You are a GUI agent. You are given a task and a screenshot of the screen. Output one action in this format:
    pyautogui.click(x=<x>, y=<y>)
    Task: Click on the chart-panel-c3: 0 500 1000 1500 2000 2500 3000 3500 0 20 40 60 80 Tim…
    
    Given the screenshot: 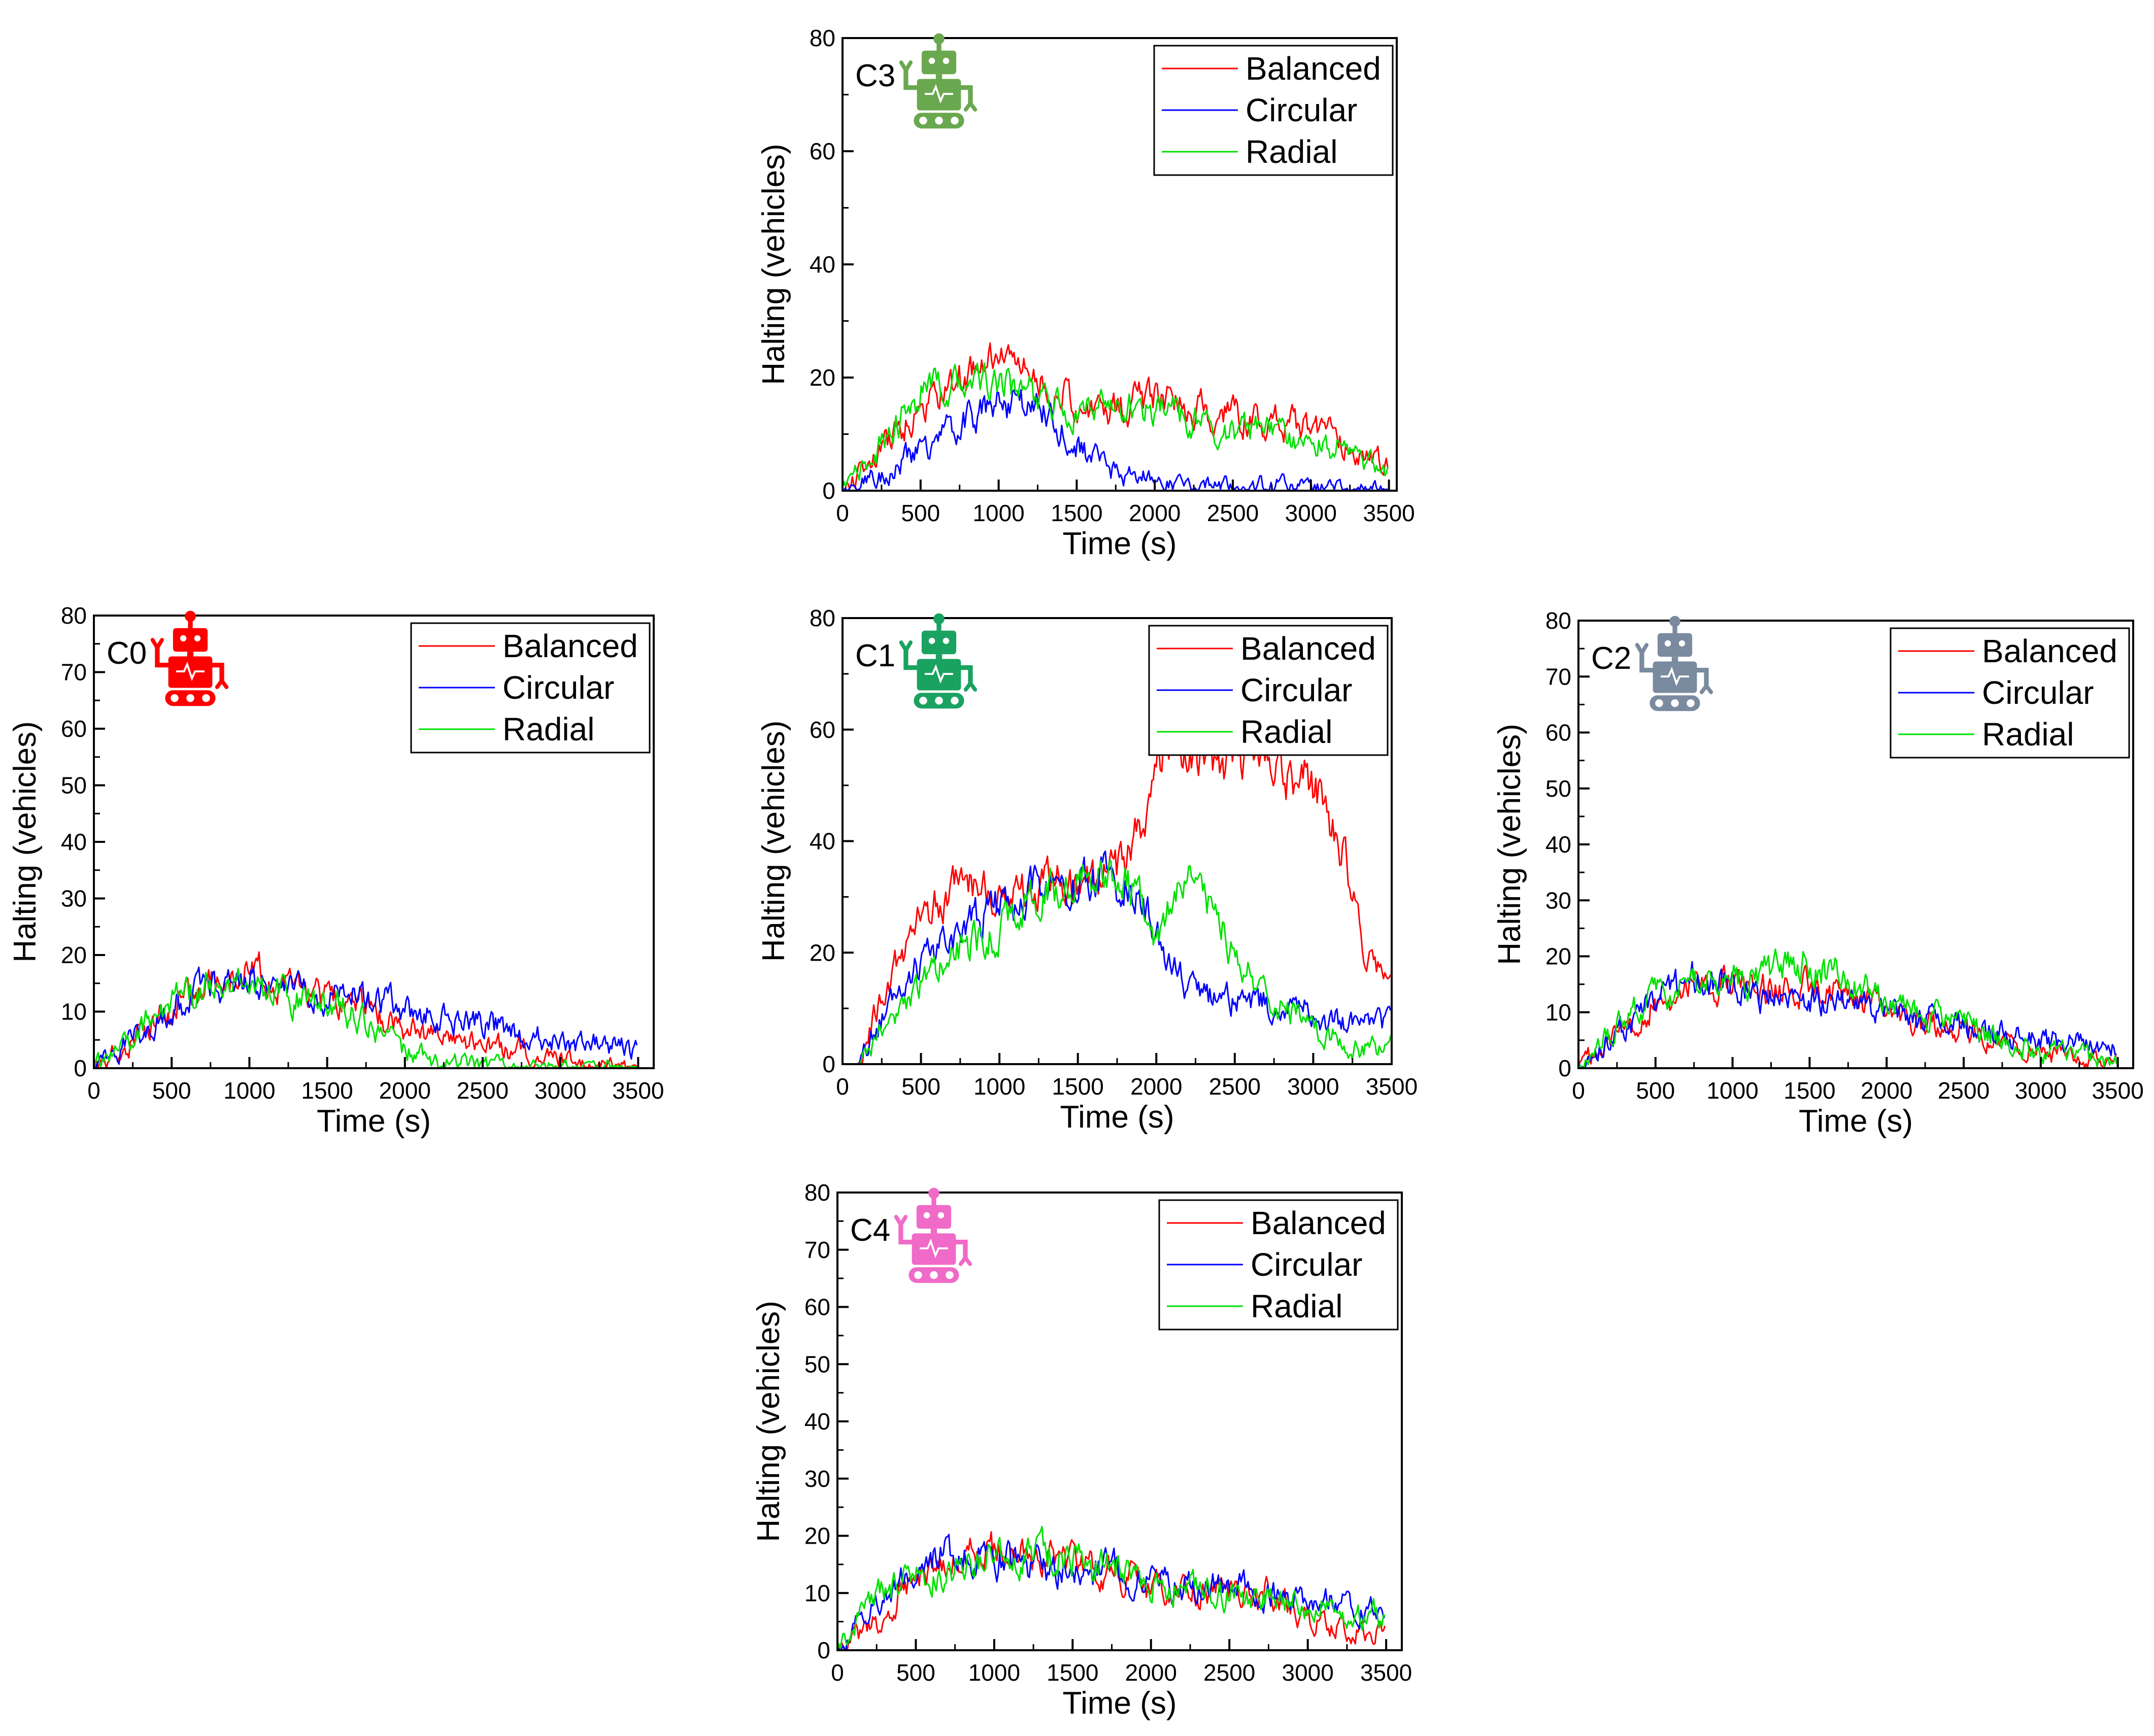 What is the action you would take?
    pyautogui.click(x=1085, y=293)
    